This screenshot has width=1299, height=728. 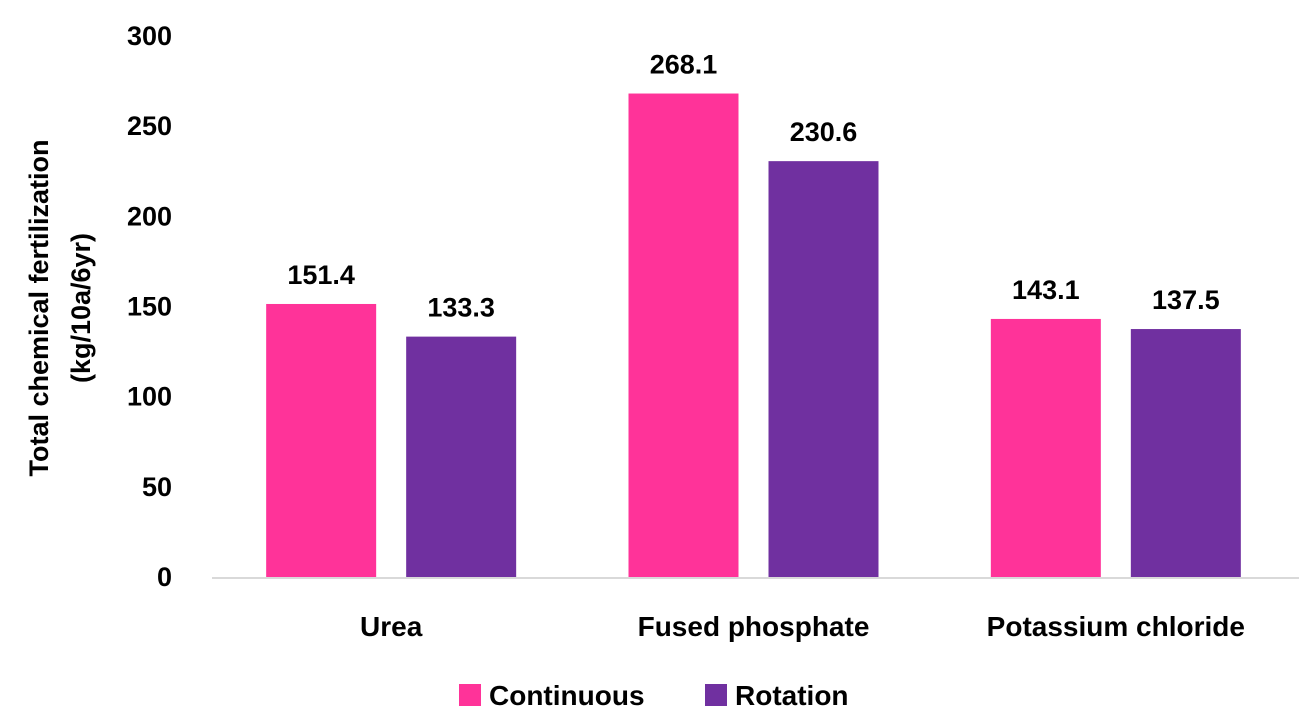 I want to click on data-label: 137.5, so click(x=1186, y=300).